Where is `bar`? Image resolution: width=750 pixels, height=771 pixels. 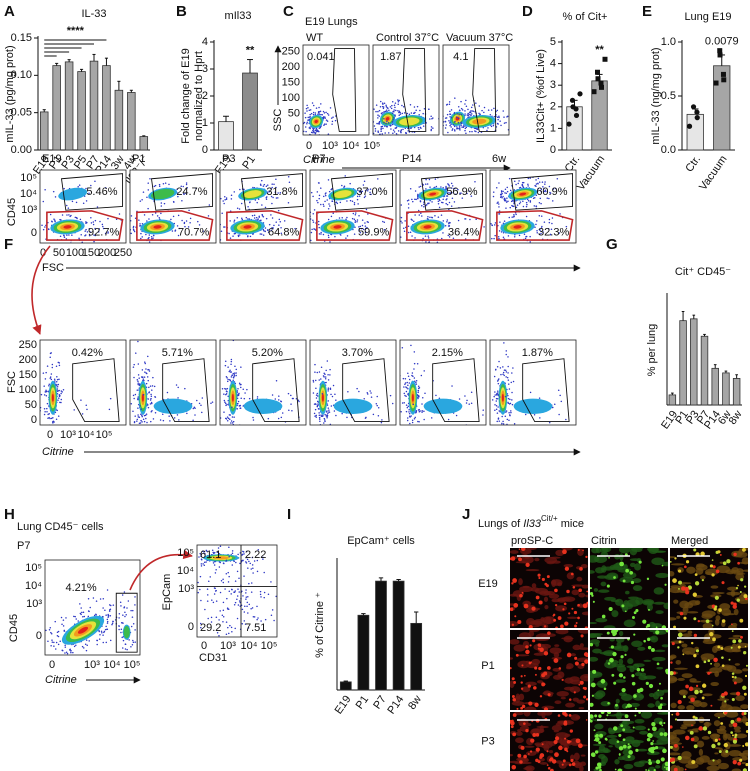 bar is located at coordinates (704, 370).